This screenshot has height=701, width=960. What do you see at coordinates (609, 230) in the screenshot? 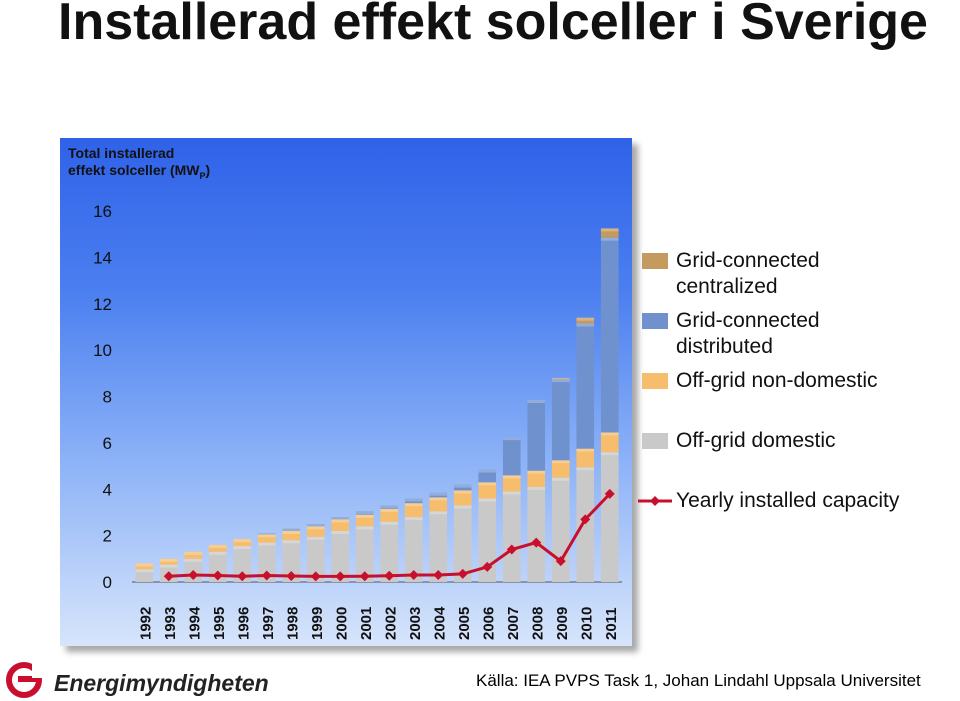
I see `bar-highlight-grid_centralized` at bounding box center [609, 230].